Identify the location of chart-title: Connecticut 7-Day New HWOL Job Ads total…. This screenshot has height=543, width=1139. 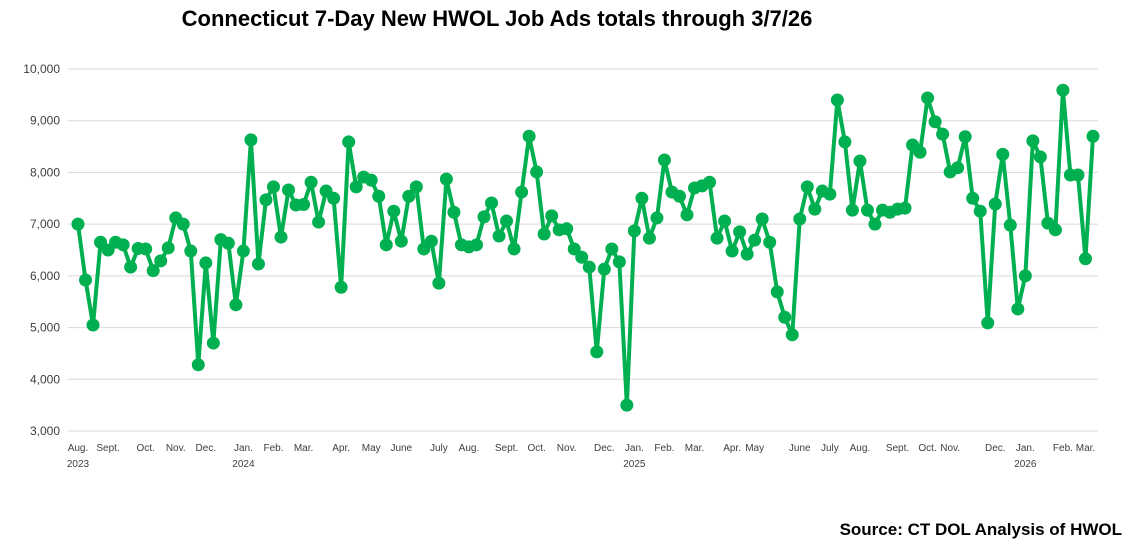
(497, 18).